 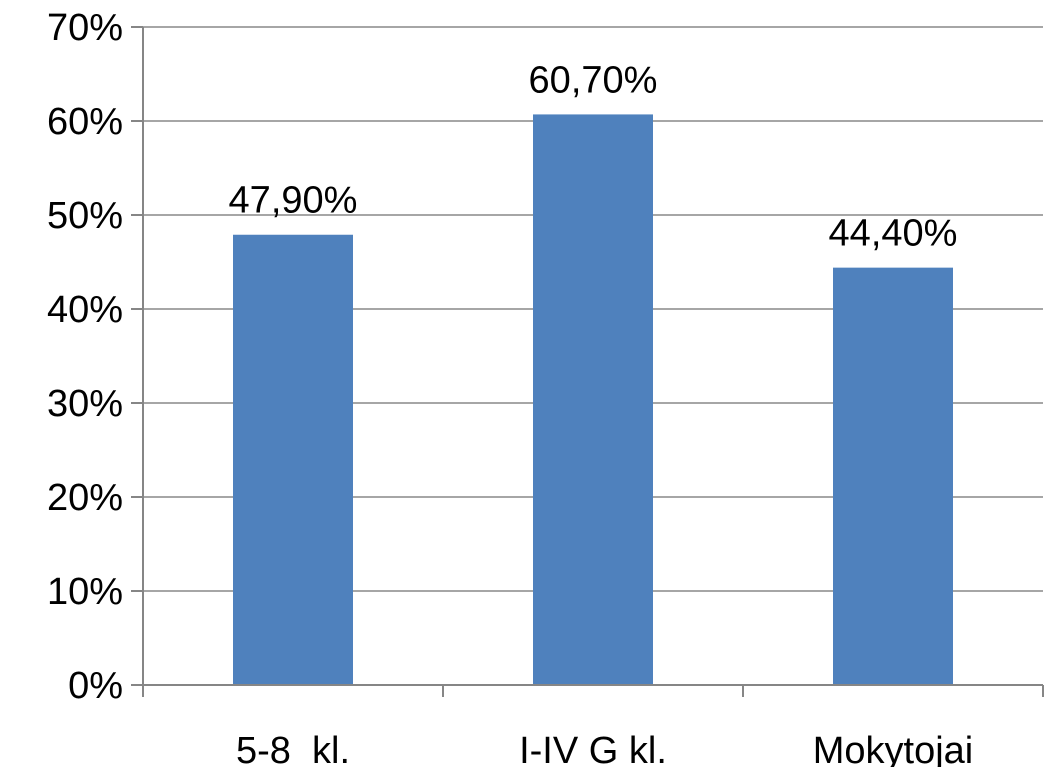 What do you see at coordinates (893, 234) in the screenshot?
I see `bar-data-label: 44,40%` at bounding box center [893, 234].